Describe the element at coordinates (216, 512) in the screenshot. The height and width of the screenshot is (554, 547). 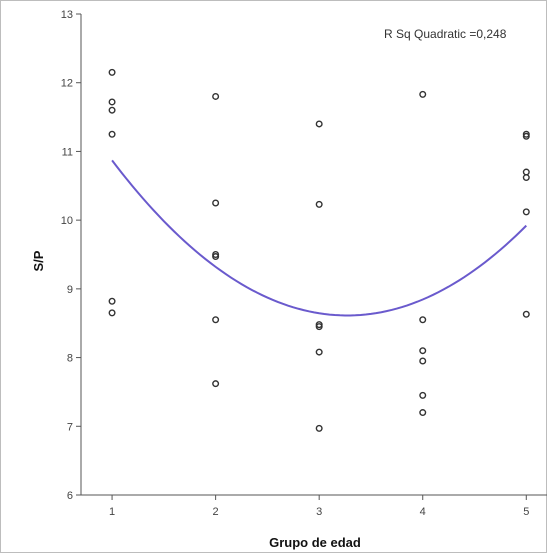
I see `x-tick-label: 2` at that location.